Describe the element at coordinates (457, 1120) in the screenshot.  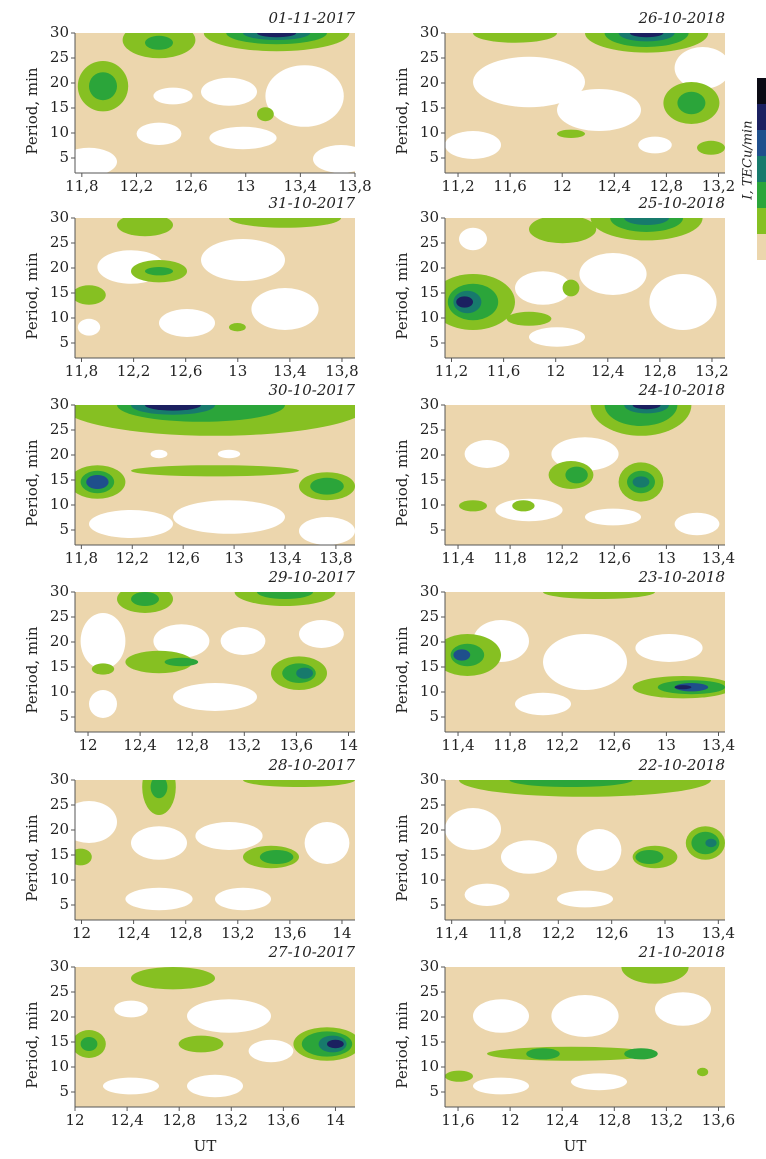
I see `x-tick-label: 11,6` at that location.